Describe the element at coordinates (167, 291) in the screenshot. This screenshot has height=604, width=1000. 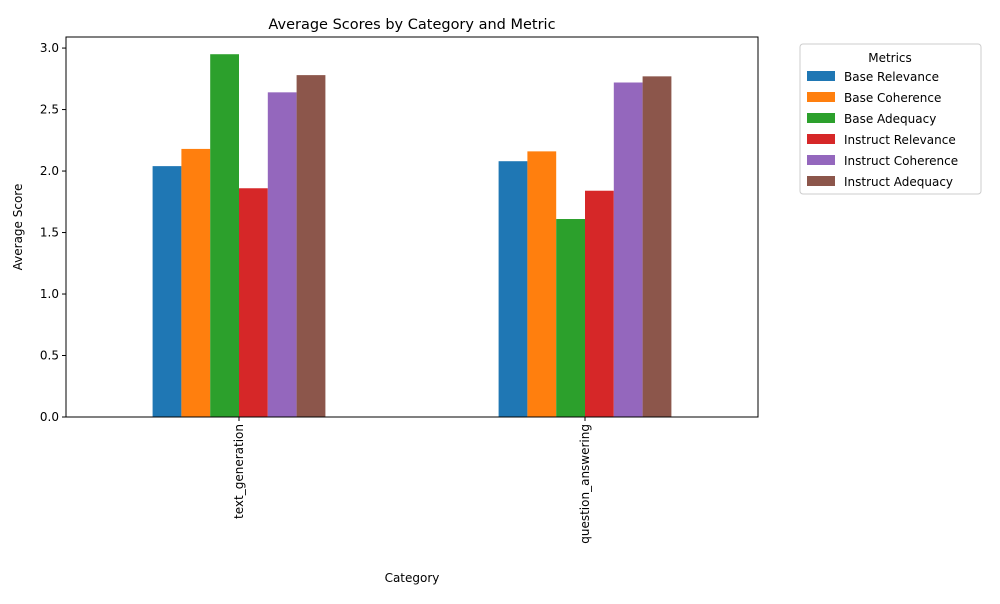
I see `bar-base-relevance-text-generation` at that location.